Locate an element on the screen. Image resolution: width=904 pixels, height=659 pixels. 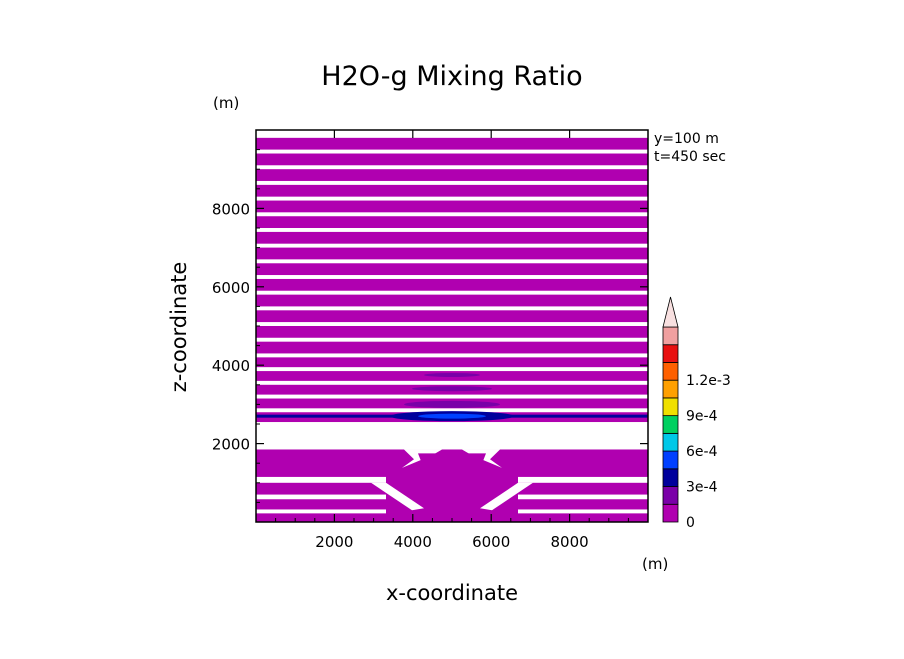
colorbar: 0 3e-4 6e-4 9e-4 1.2e-3 is located at coordinates (696, 413).